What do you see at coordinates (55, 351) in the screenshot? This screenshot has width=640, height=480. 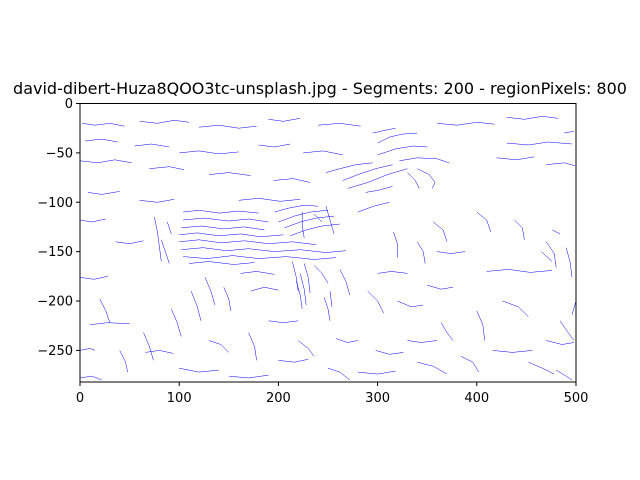 I see `y-tick-label-5: −250` at bounding box center [55, 351].